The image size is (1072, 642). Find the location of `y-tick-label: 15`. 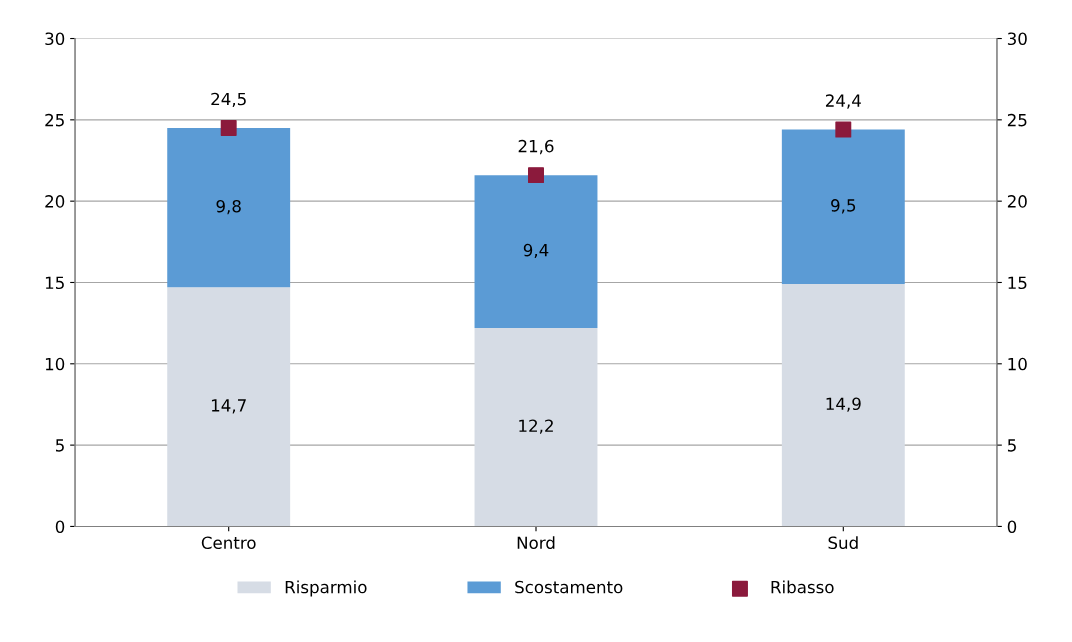

y-tick-label: 15 is located at coordinates (54, 283).